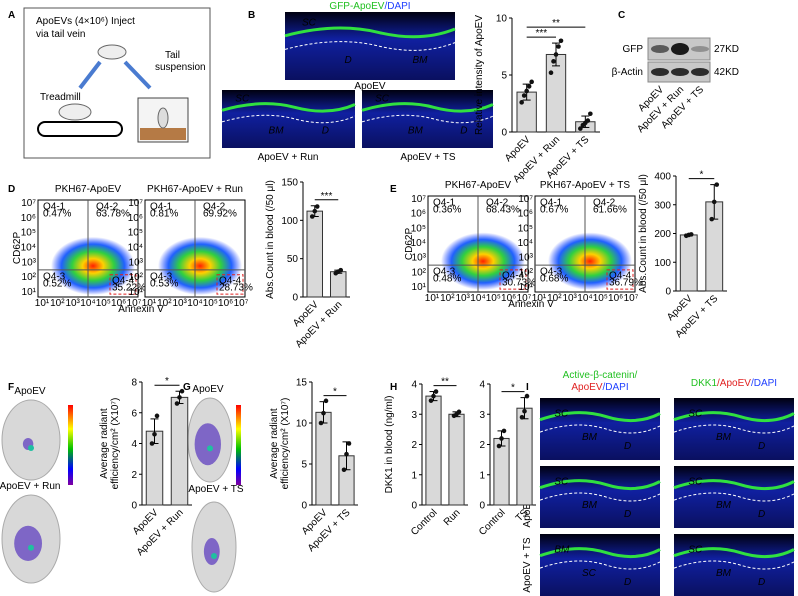 The width and height of the screenshot is (798, 596). What do you see at coordinates (277, 131) in the screenshot?
I see `region-label: BM` at bounding box center [277, 131].